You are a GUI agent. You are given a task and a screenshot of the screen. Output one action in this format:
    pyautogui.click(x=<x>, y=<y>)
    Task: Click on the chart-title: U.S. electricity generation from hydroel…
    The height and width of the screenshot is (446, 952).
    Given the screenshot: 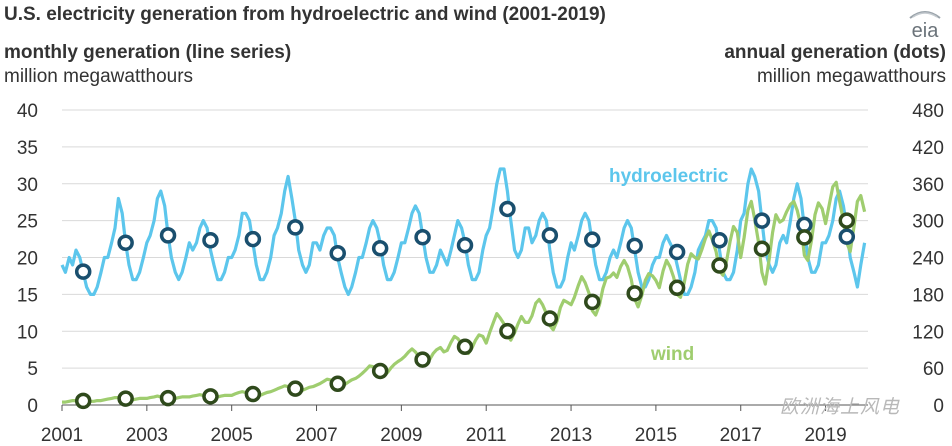 What is the action you would take?
    pyautogui.click(x=305, y=14)
    